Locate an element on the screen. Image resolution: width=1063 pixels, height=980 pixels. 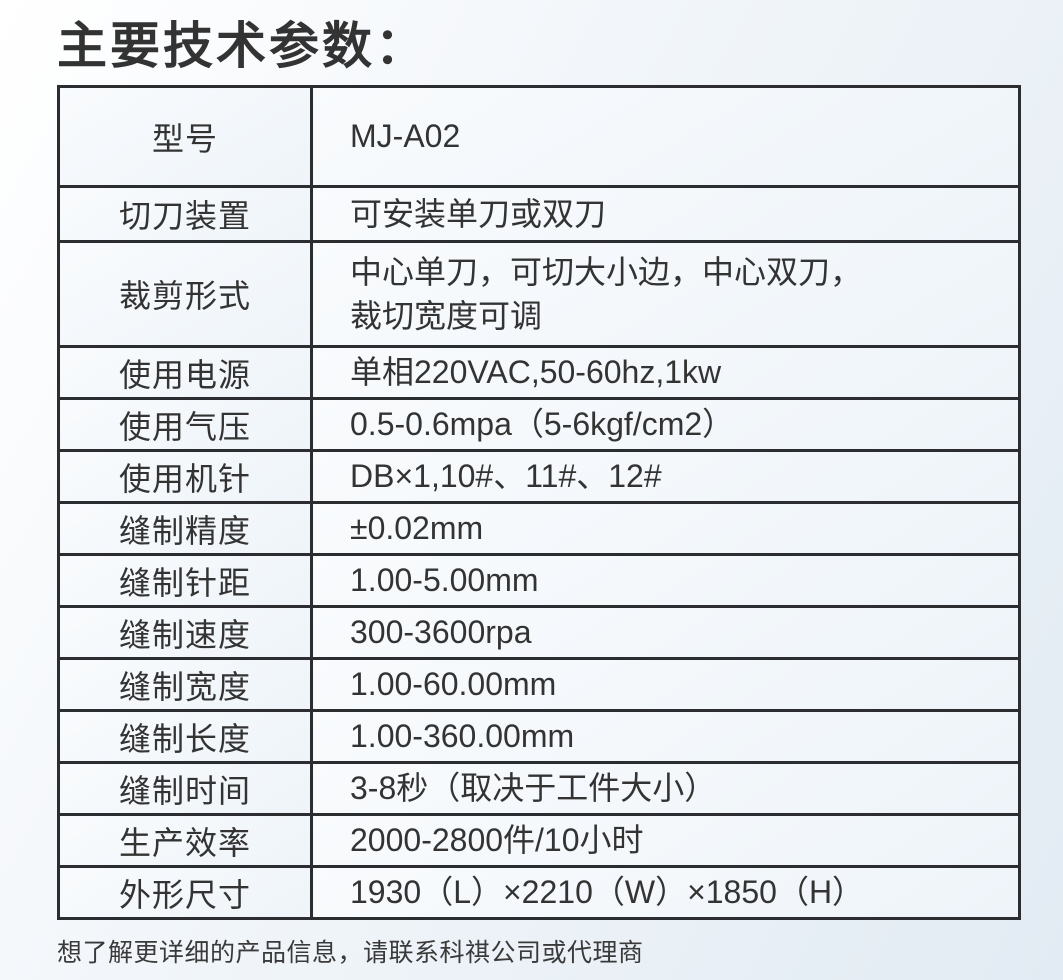
spec-label-cell: 生产效率 is located at coordinates (185, 840).